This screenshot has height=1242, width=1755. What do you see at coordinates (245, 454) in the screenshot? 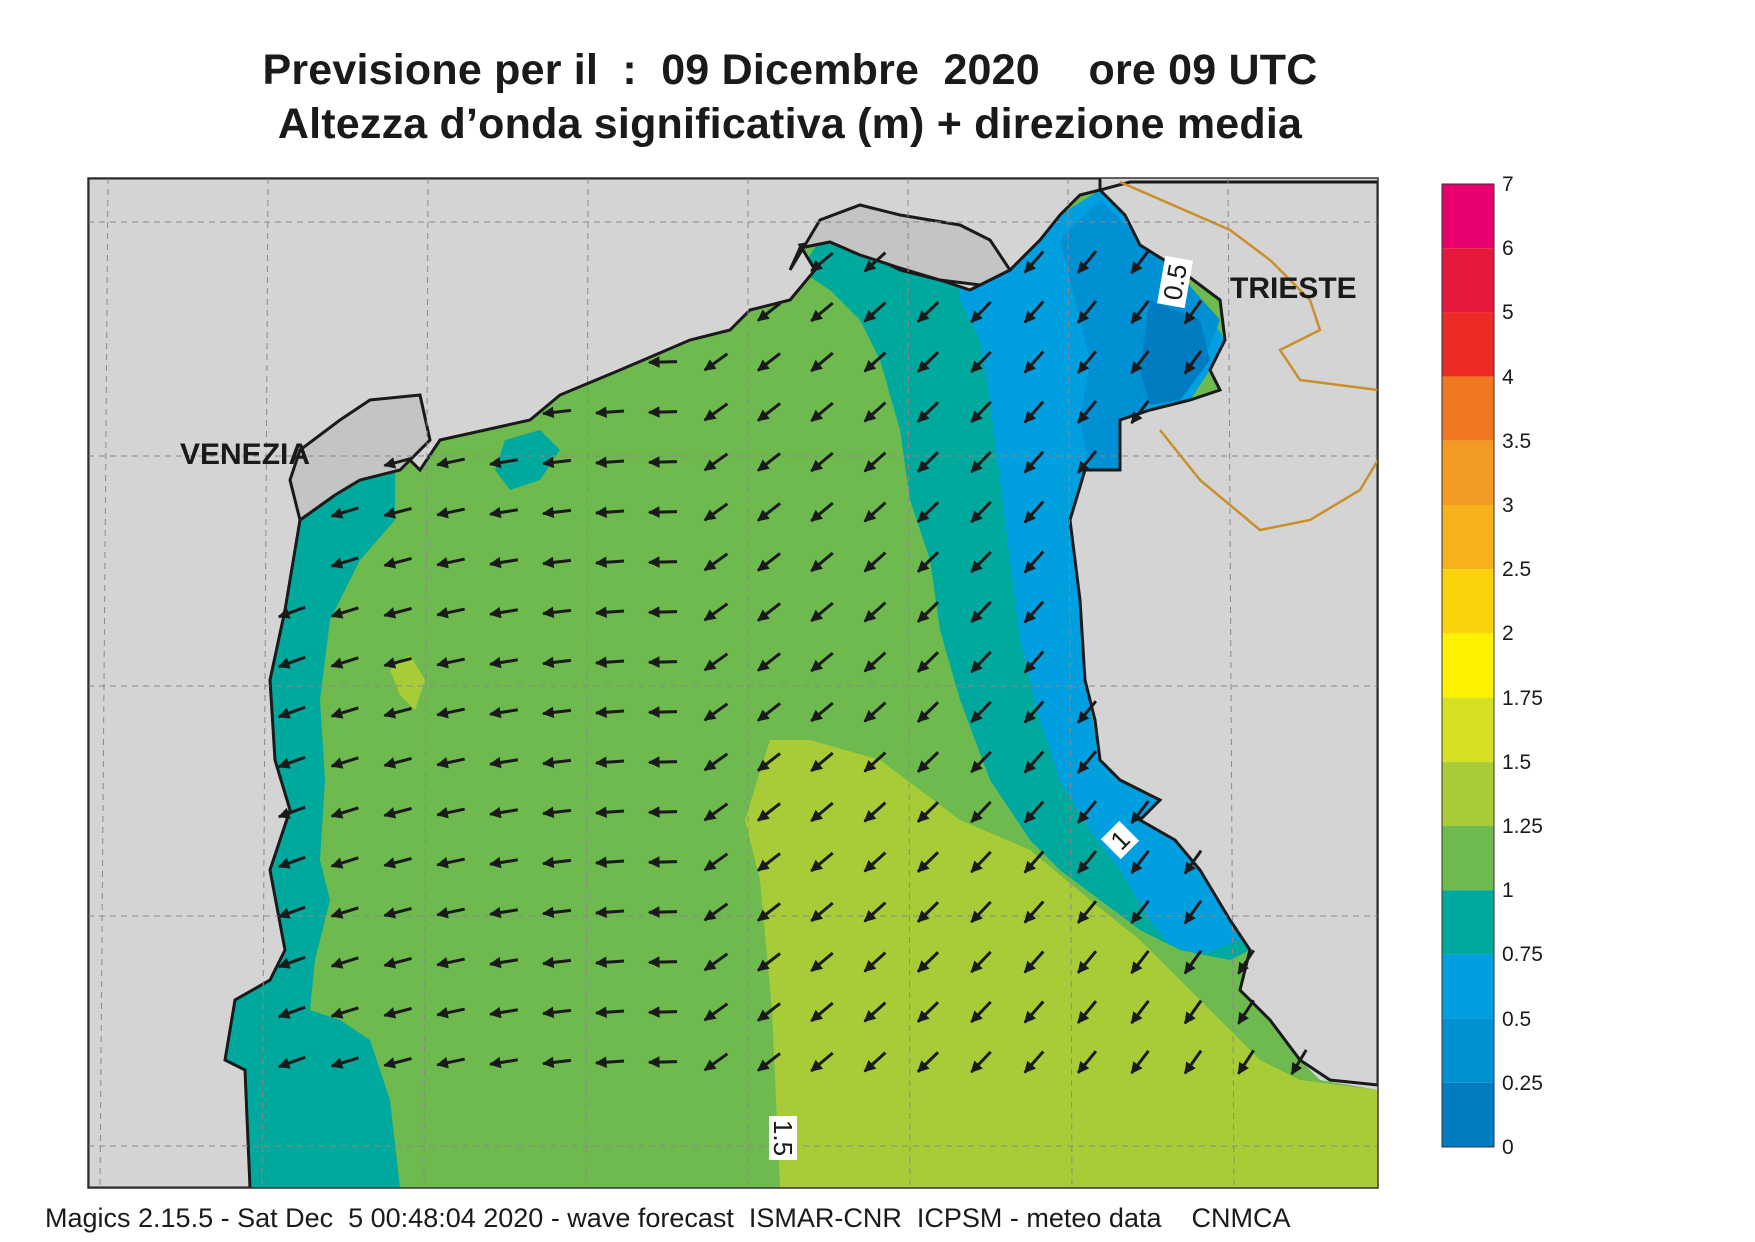
I see `city-label-venezia: VENEZIA` at bounding box center [245, 454].